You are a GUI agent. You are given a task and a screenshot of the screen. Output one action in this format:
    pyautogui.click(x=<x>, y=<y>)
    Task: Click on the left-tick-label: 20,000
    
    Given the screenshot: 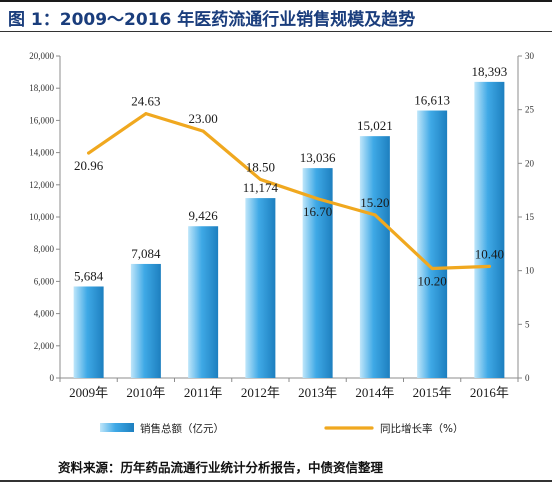 What is the action you would take?
    pyautogui.click(x=41, y=56)
    